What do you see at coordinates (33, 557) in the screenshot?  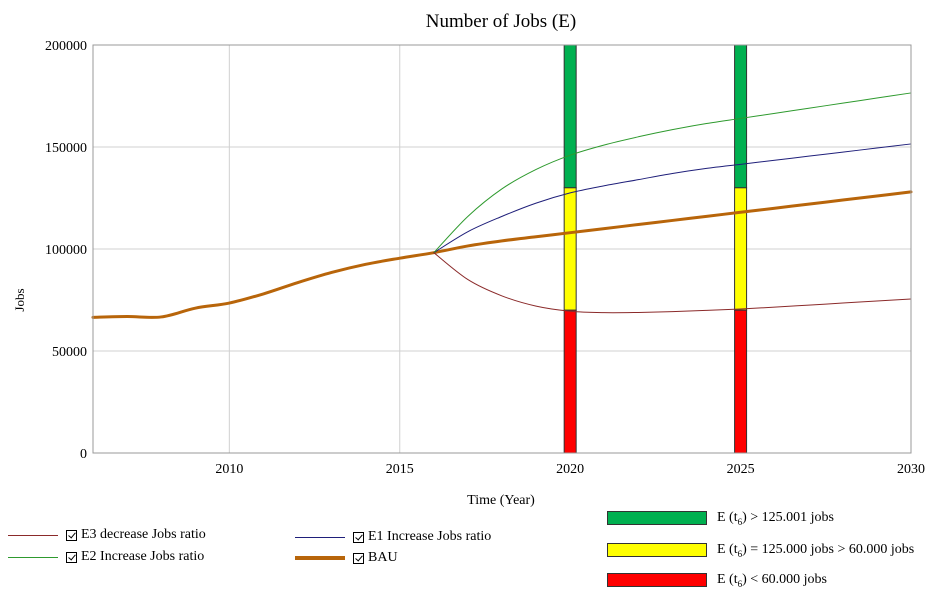 I see `legend-swatch-e2` at bounding box center [33, 557].